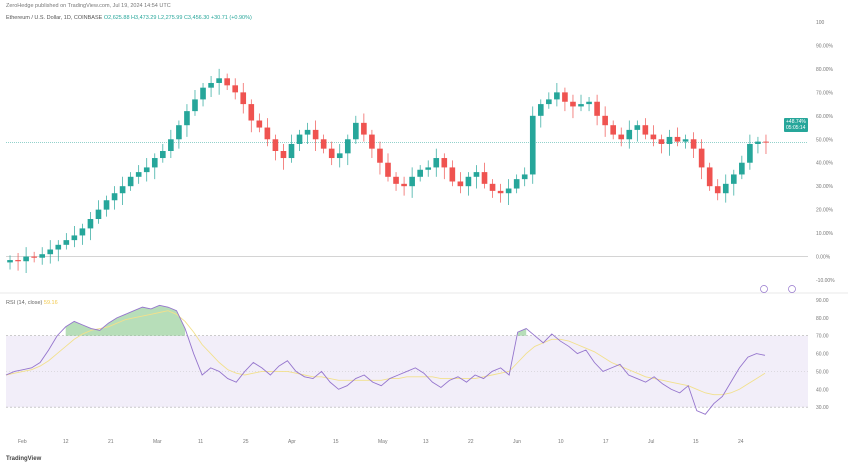 This screenshot has width=848, height=468. What do you see at coordinates (825, 187) in the screenshot?
I see `price-axis-tick: 30.00%` at bounding box center [825, 187].